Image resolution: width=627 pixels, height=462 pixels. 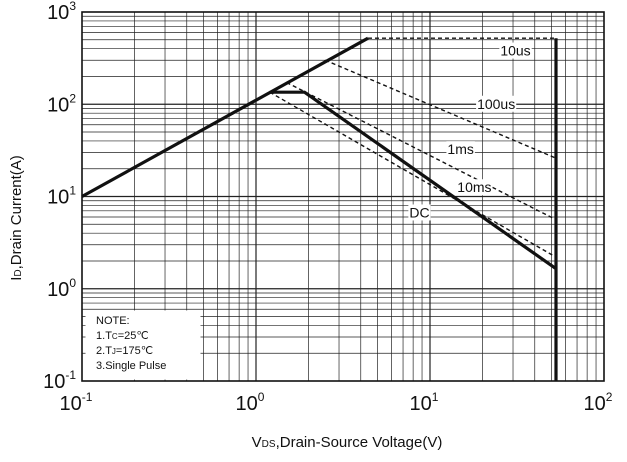 What do you see at coordinates (424, 402) in the screenshot?
I see `x-tick-label: 10¹` at bounding box center [424, 402].